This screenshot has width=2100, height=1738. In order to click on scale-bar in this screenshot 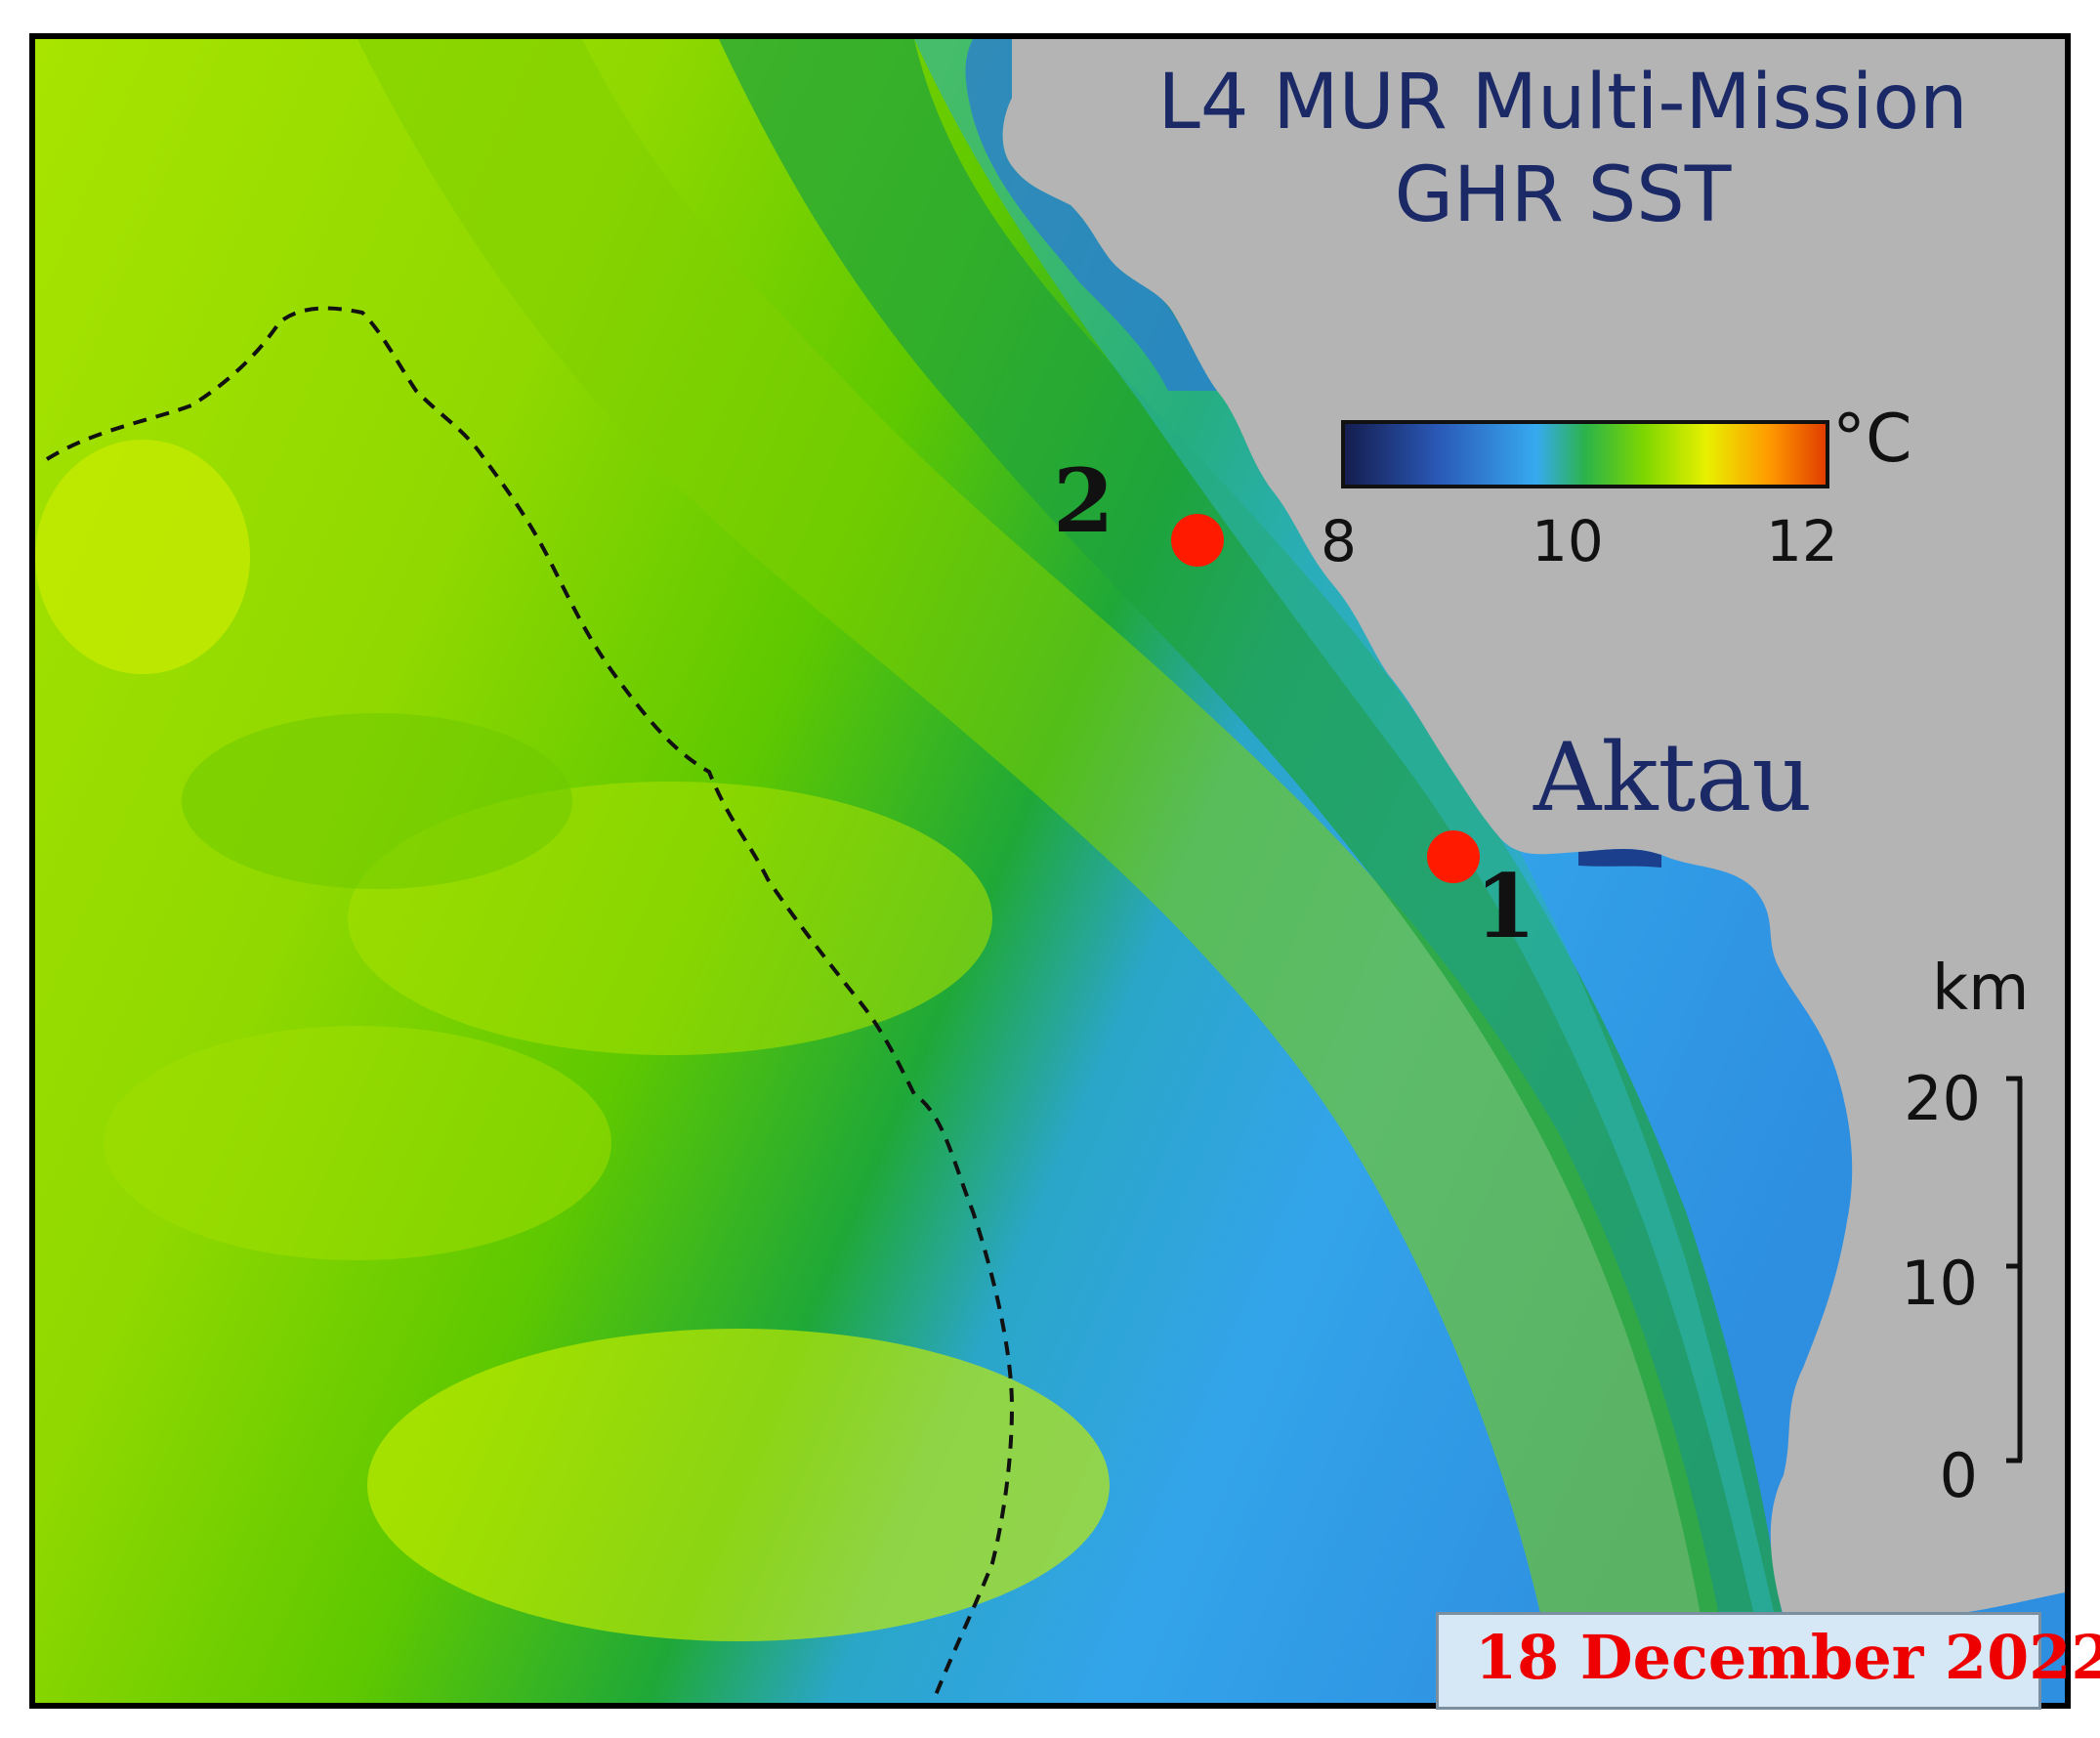, I will do `click(2014, 1269)`.